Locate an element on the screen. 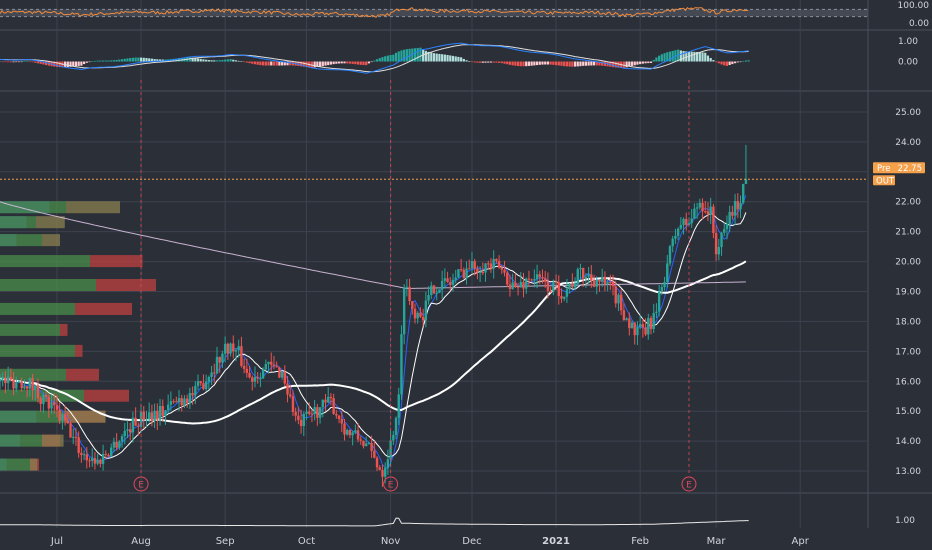  volume-profile-down is located at coordinates (64, 329).